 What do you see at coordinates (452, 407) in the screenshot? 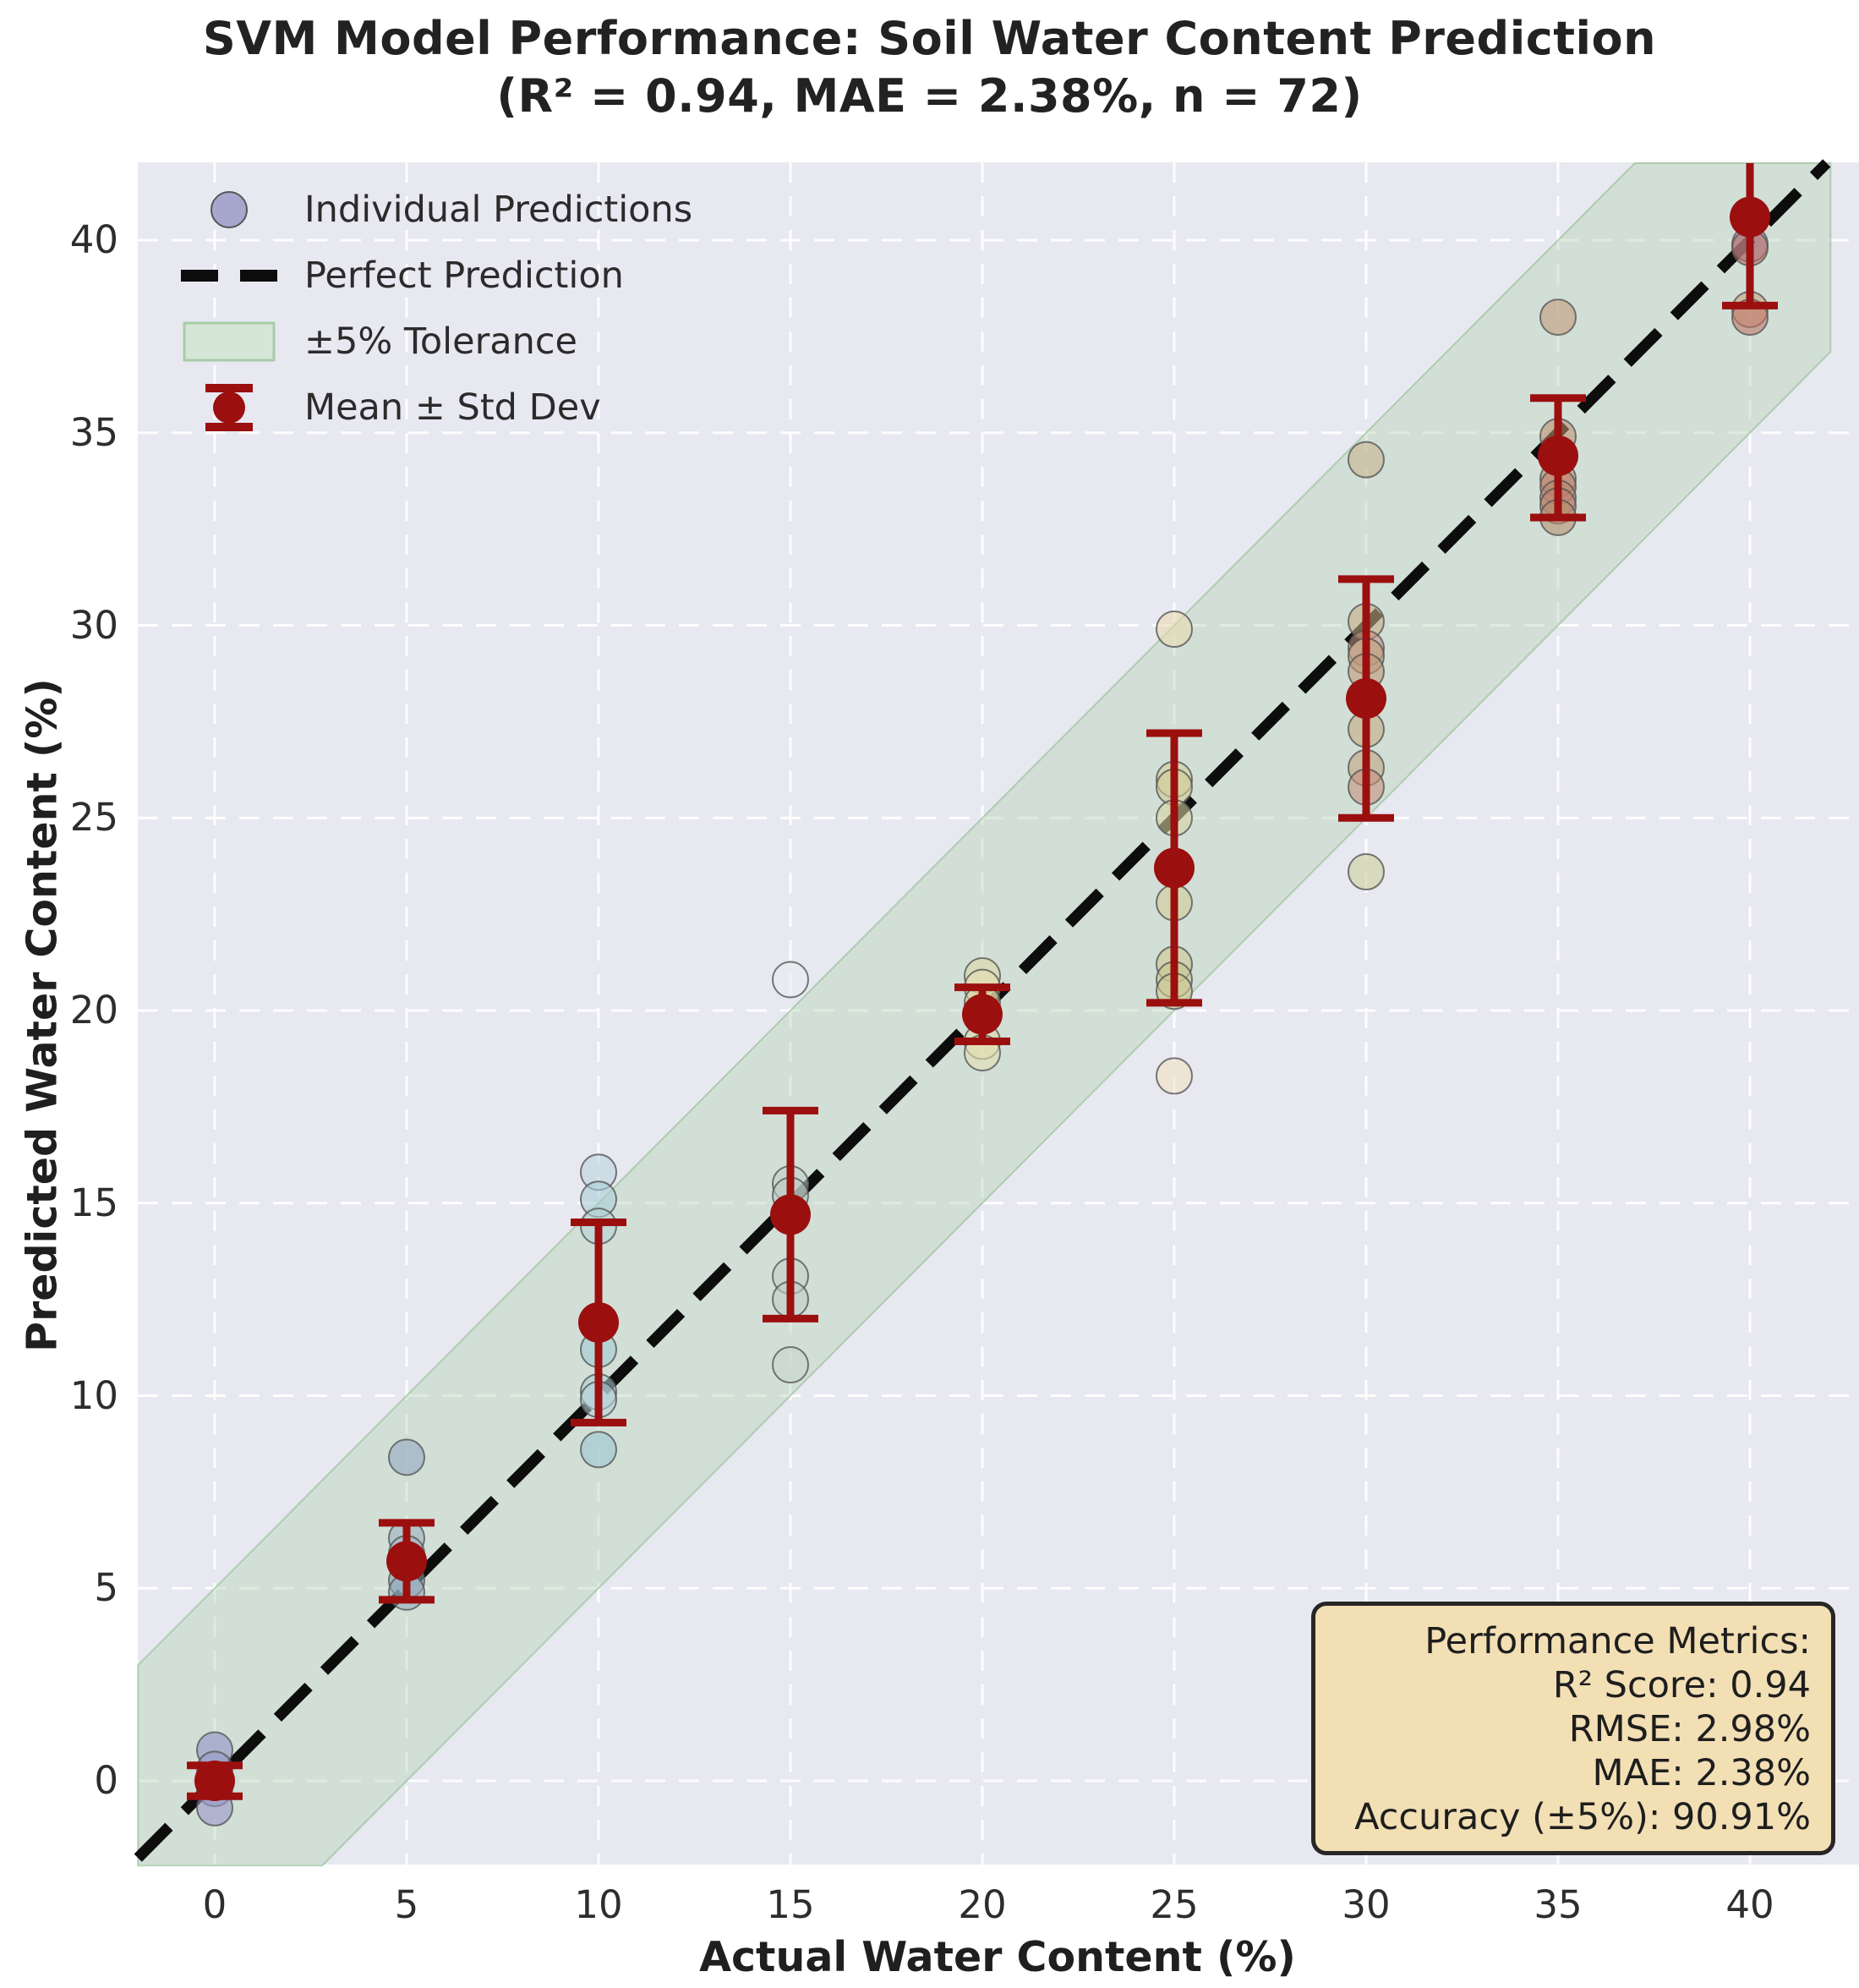
I see `legend-item-label: Mean ± Std Dev` at bounding box center [452, 407].